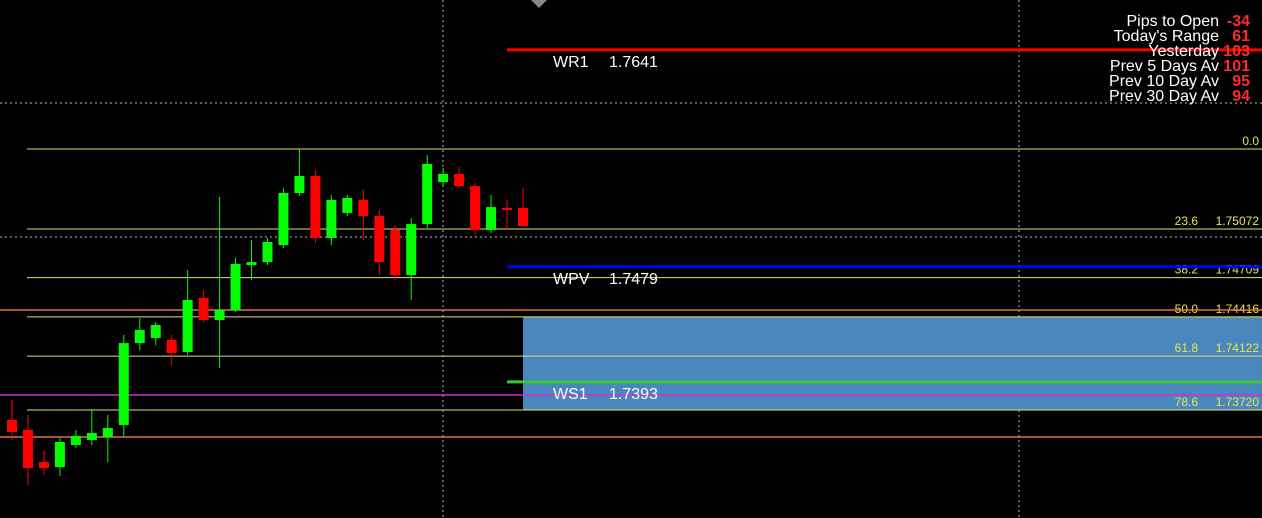 Image resolution: width=1262 pixels, height=518 pixels. I want to click on fib-level: 23.6, so click(1187, 221).